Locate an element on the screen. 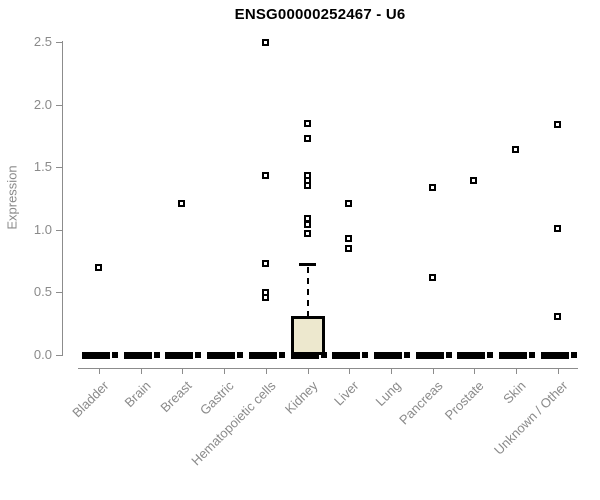  y-tick-label: 0.0 is located at coordinates (42, 354).